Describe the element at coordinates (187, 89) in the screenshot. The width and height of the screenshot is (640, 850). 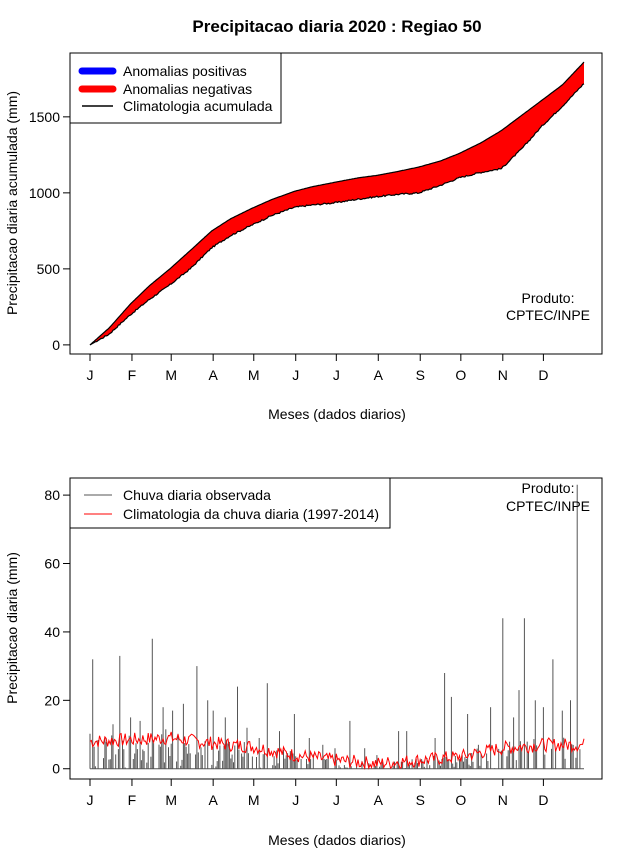
I see `legend-negative-label: Anomalias negativas` at that location.